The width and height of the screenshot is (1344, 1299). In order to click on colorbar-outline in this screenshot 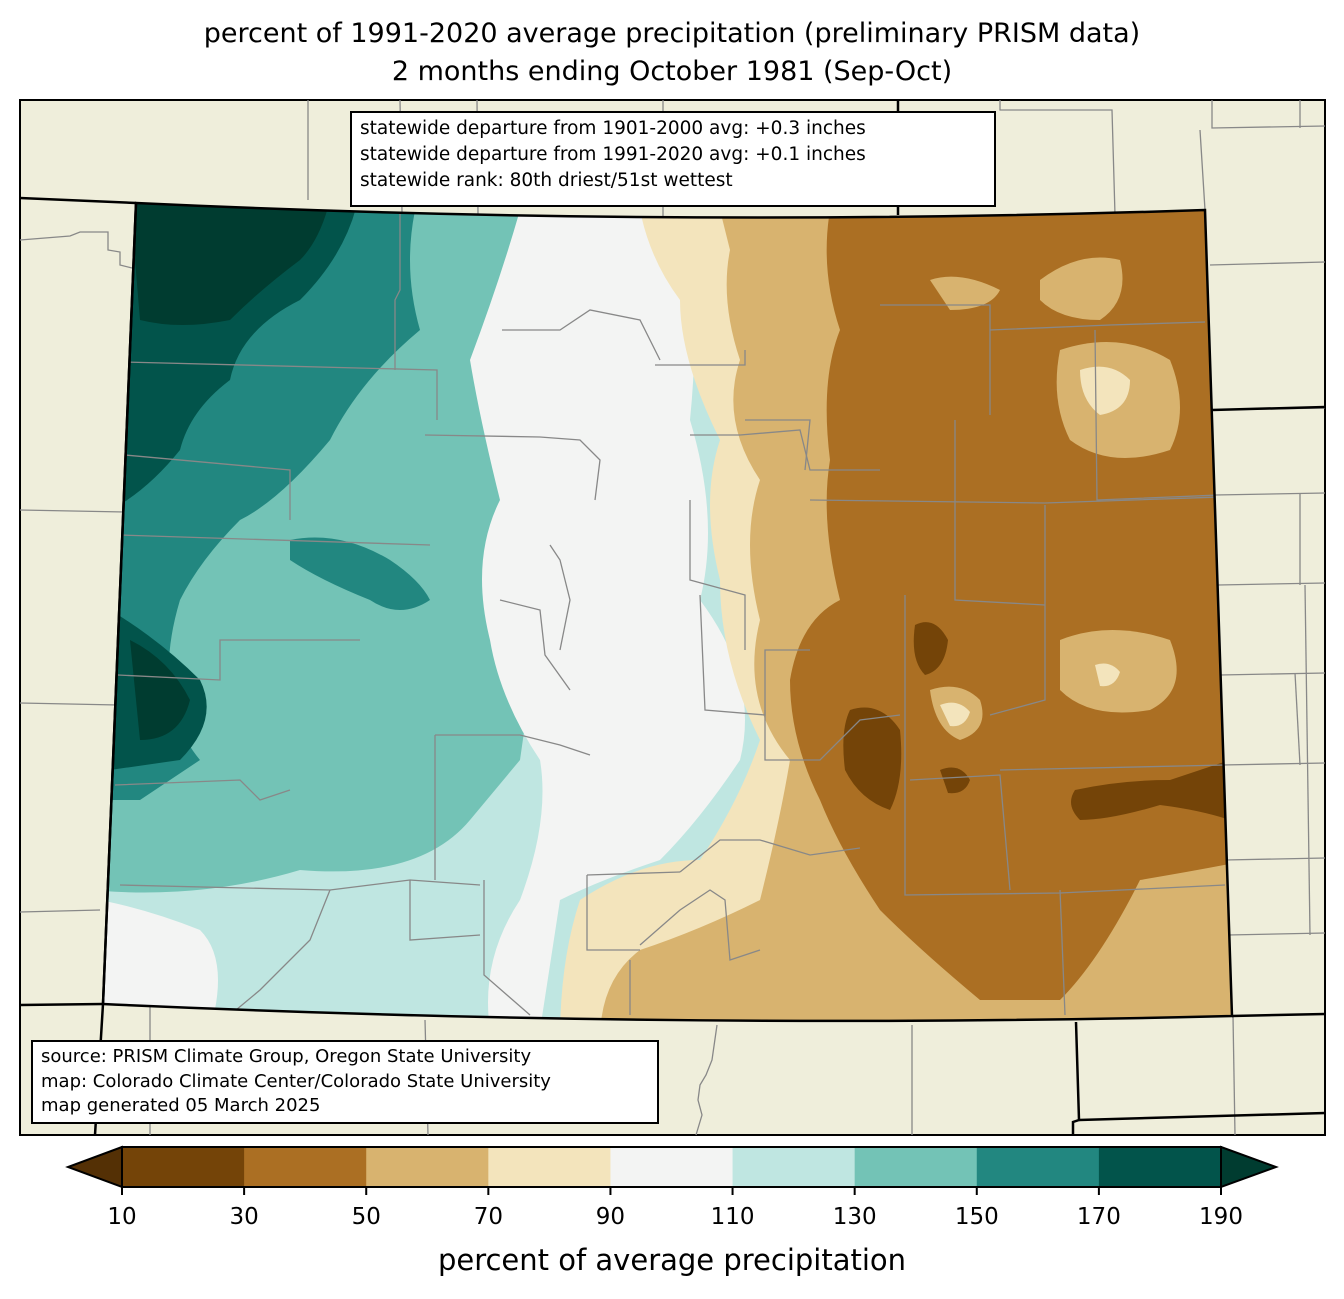, I will do `click(671, 1167)`.